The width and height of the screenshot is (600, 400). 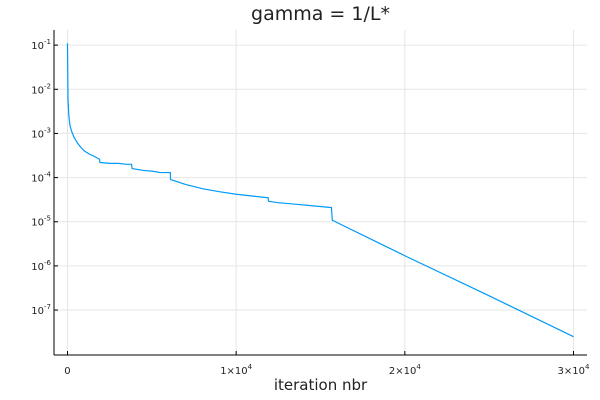 What do you see at coordinates (41, 133) in the screenshot?
I see `y-tick-label: 10⁻³` at bounding box center [41, 133].